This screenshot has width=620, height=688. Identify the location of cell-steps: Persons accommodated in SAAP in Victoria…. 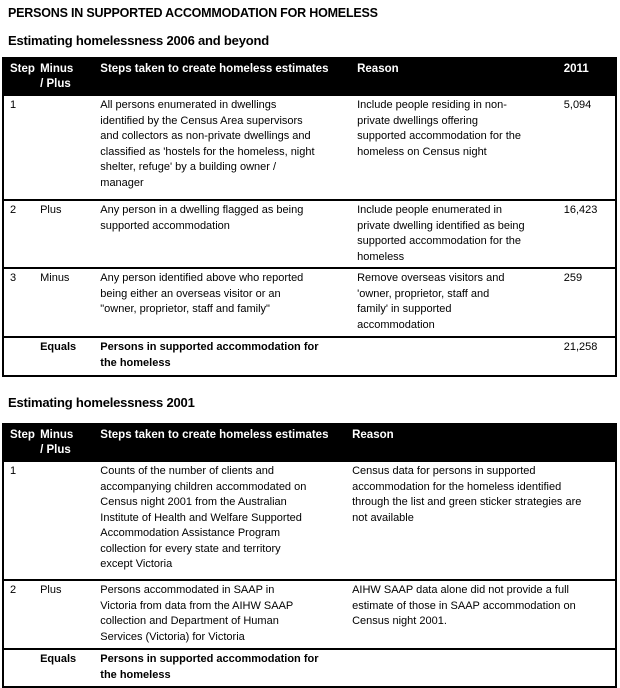
(197, 613).